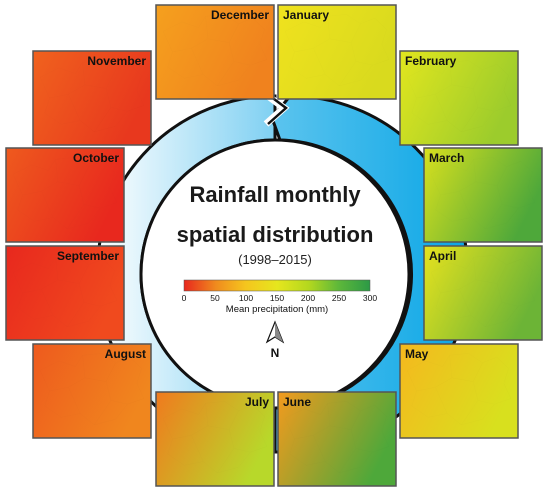  What do you see at coordinates (277, 298) in the screenshot?
I see `legend-tick-150: 150` at bounding box center [277, 298].